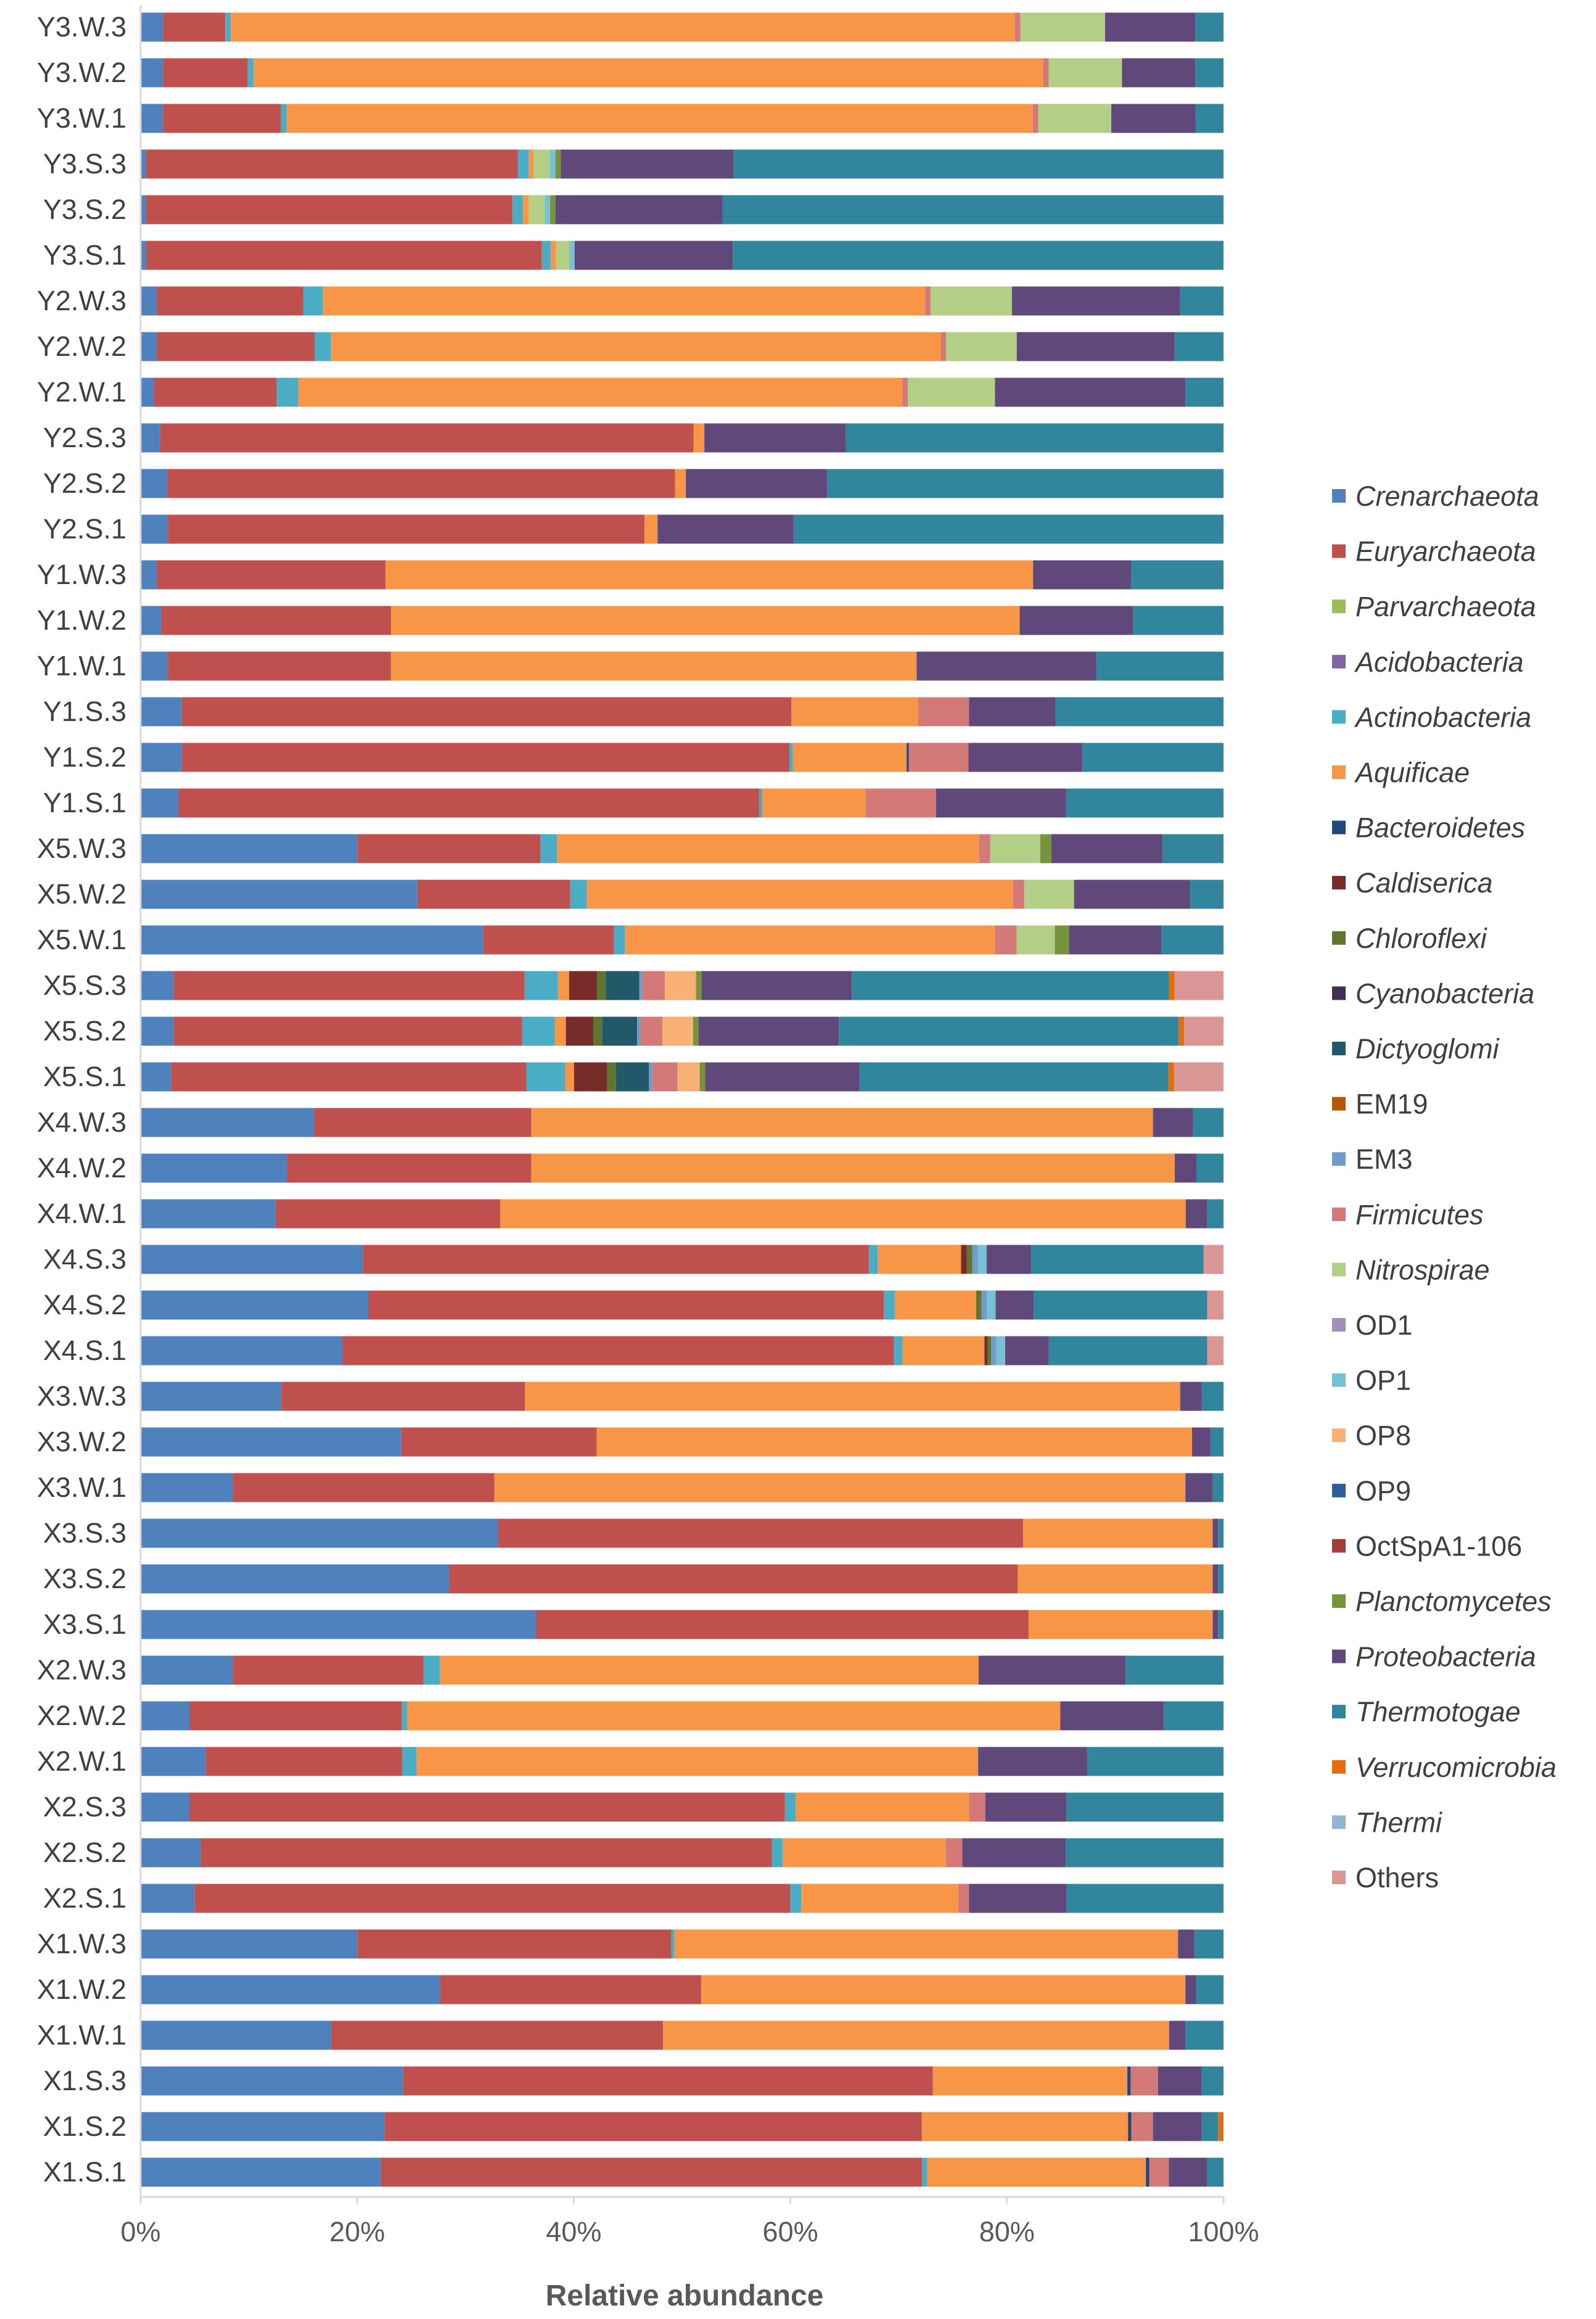 The height and width of the screenshot is (2319, 1596). I want to click on category-label: X4.W.3, so click(81, 1122).